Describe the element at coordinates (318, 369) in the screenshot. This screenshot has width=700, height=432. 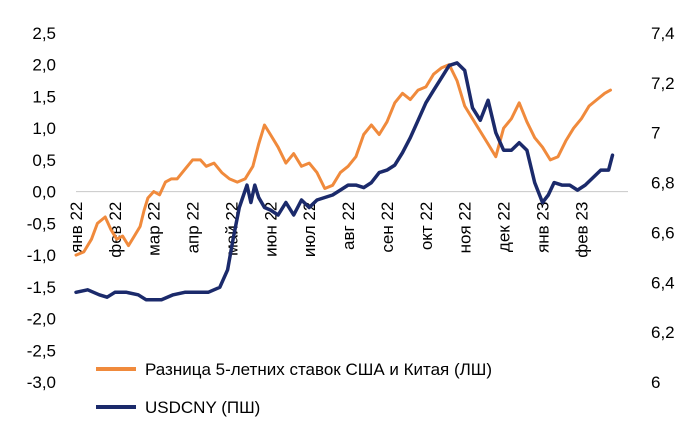
I see `legend-label-spread: Разница 5-летних ставок США и Китая (ЛШ)` at that location.